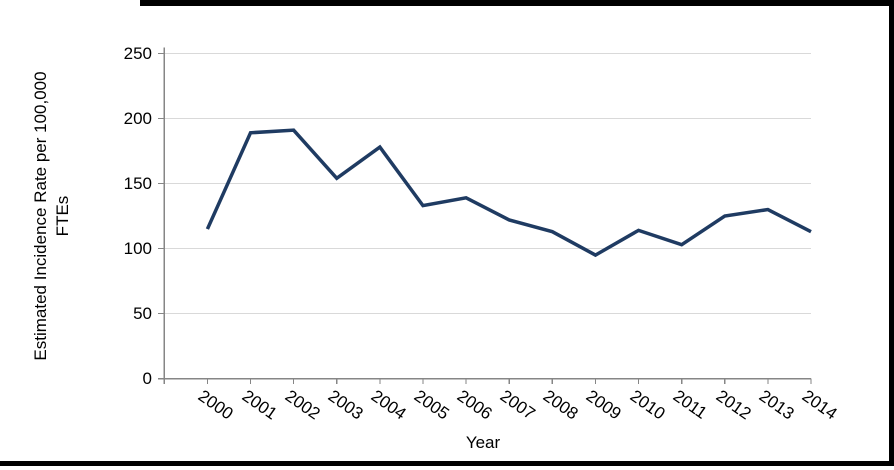 The height and width of the screenshot is (470, 894). What do you see at coordinates (137, 118) in the screenshot?
I see `y-tick-label: 200` at bounding box center [137, 118].